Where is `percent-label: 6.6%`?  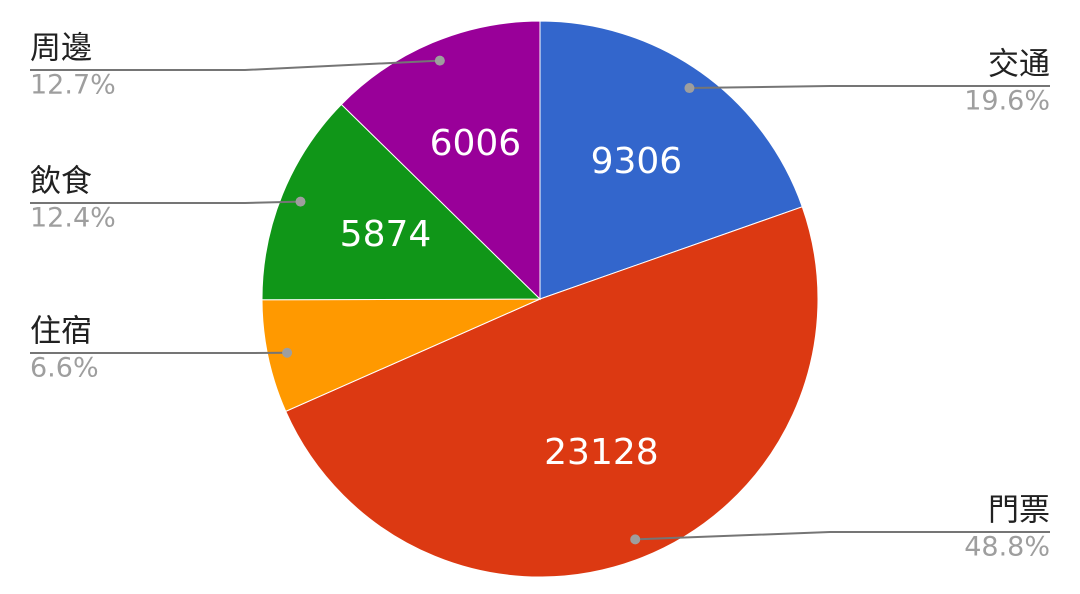
percent-label: 6.6% is located at coordinates (64, 368).